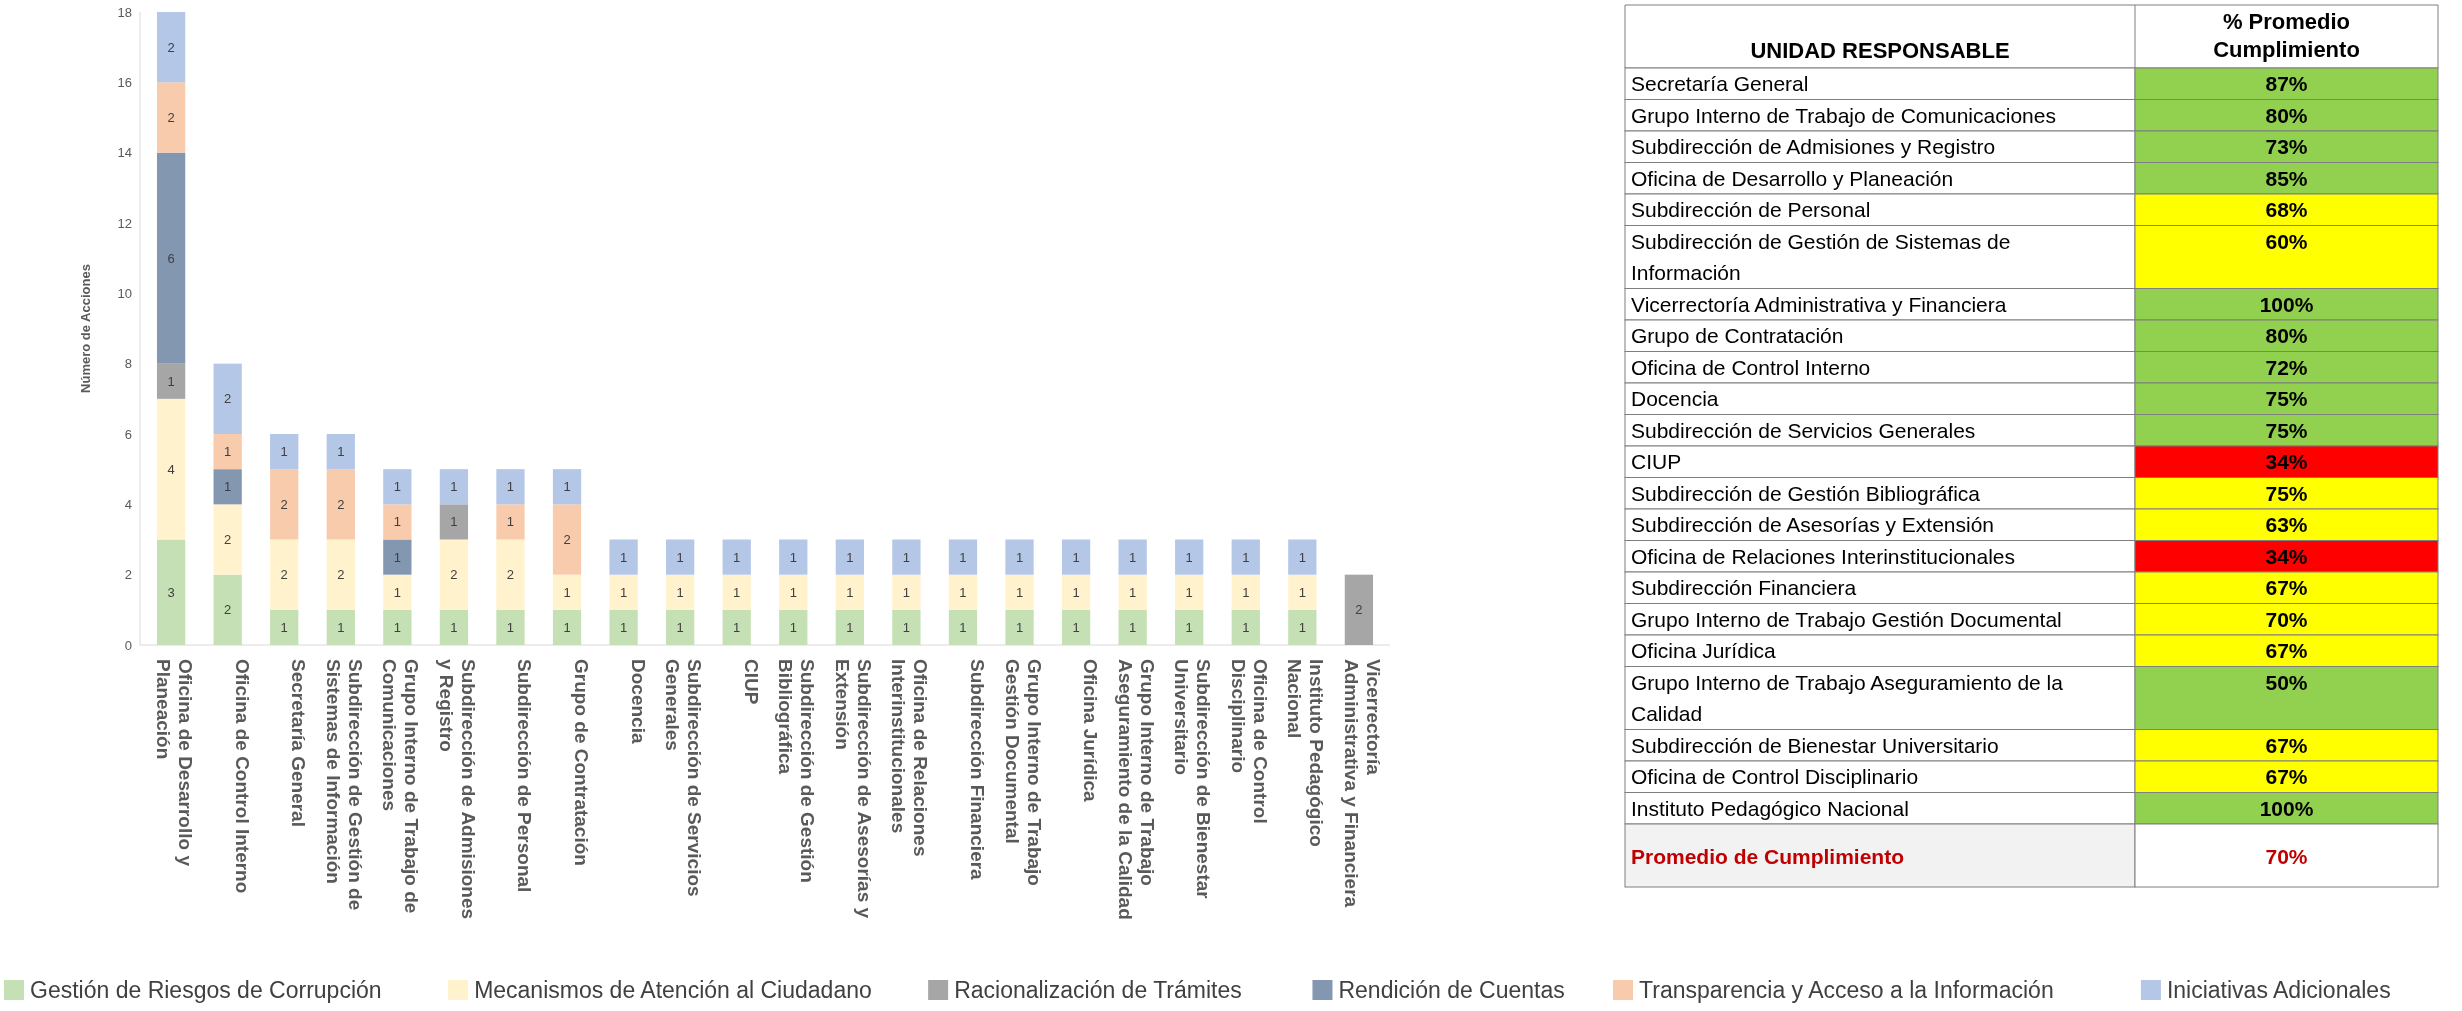  What do you see at coordinates (1819, 304) in the screenshot?
I see `y-tick-label: Vicerrectoría Administrativa y Financiera` at bounding box center [1819, 304].